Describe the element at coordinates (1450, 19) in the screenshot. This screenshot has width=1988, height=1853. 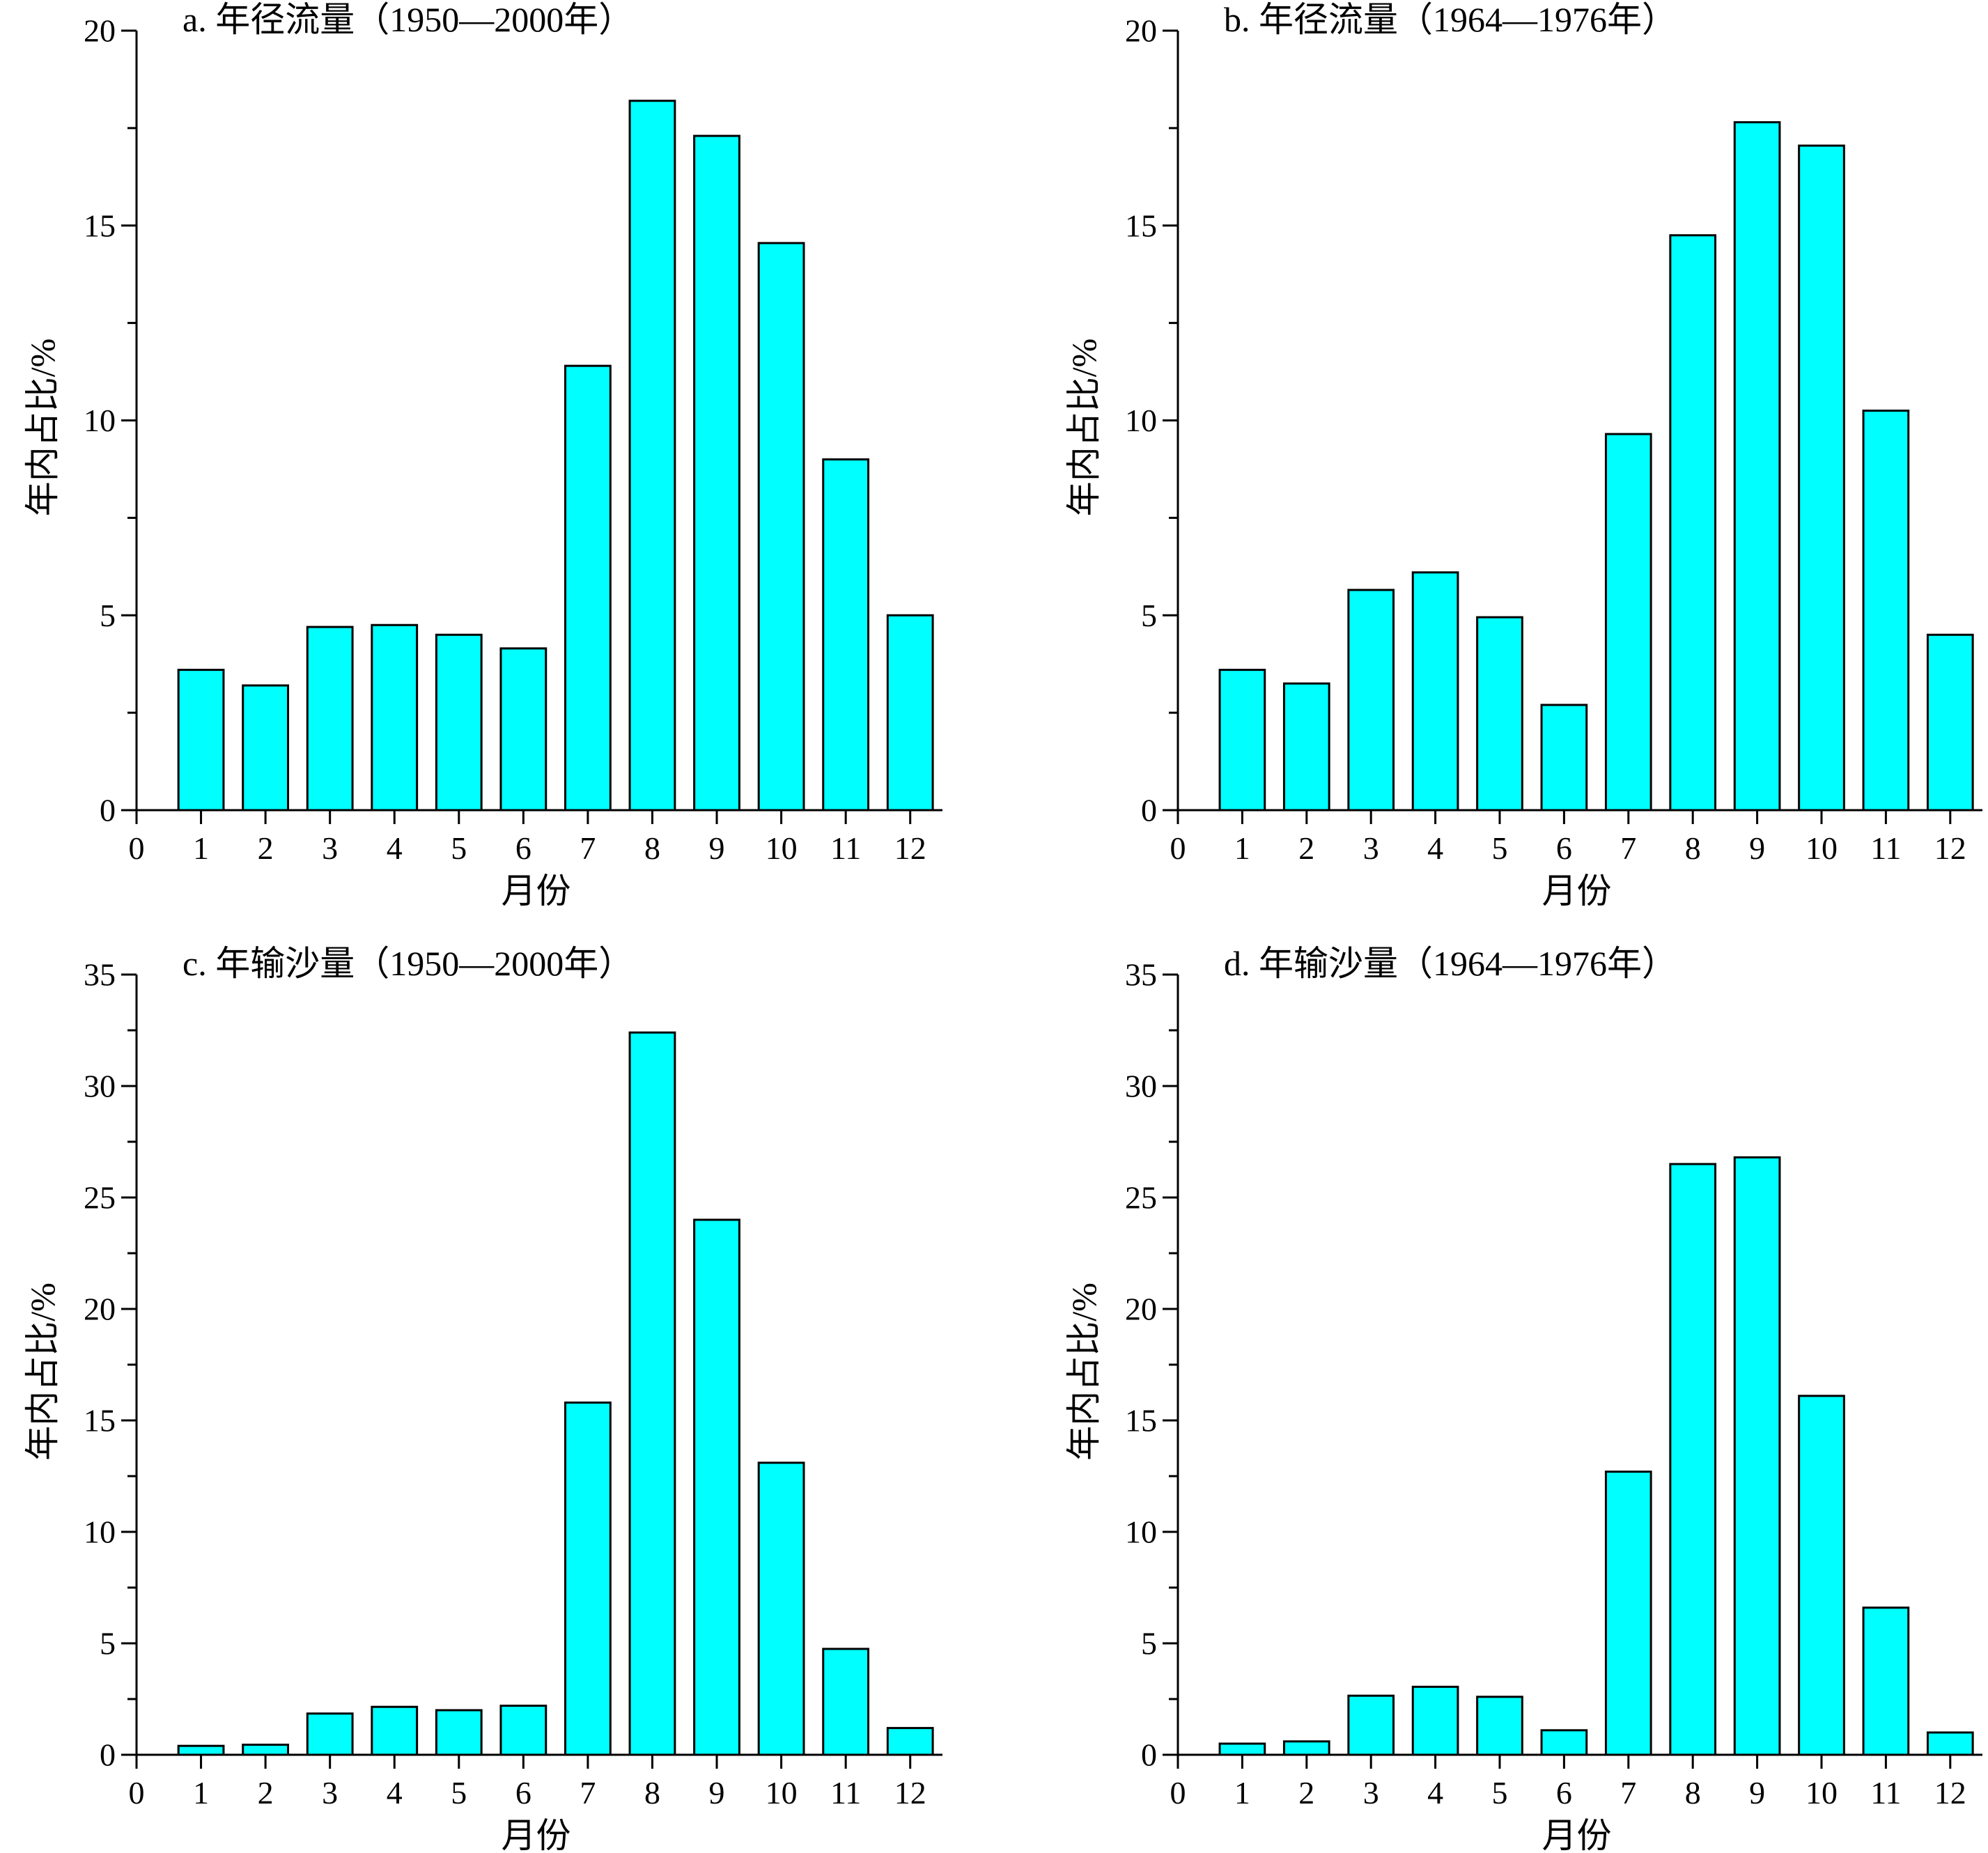
I see `panel-title-b: b. 年径流量（1964—1976年）` at that location.